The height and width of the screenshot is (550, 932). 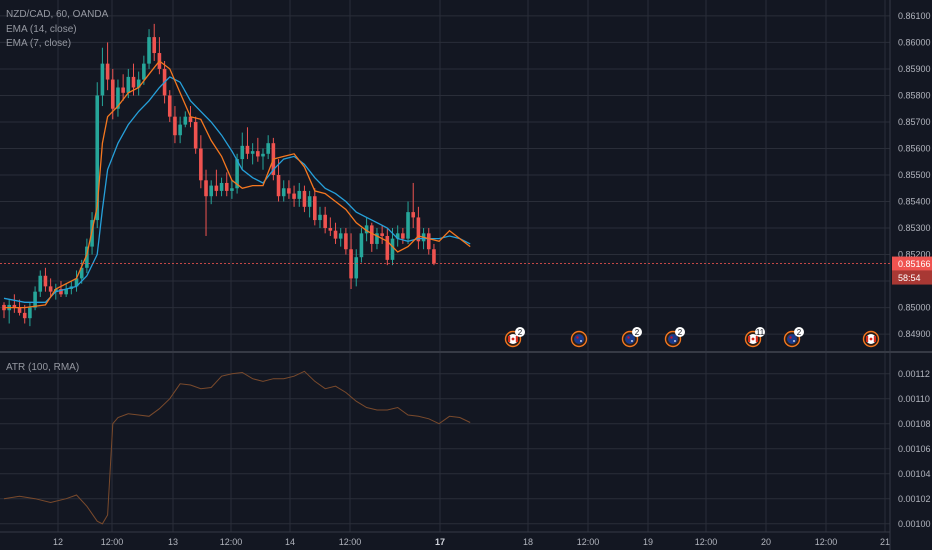 I want to click on atr-y-tick-label: 0.00104, so click(x=914, y=474).